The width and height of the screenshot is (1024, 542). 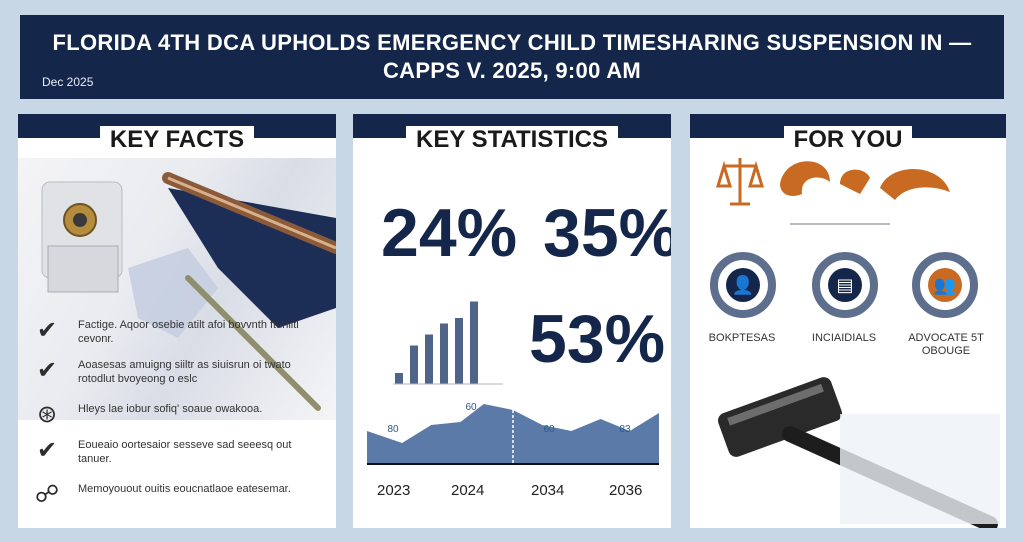 I want to click on group-icon: 👥, so click(x=945, y=285).